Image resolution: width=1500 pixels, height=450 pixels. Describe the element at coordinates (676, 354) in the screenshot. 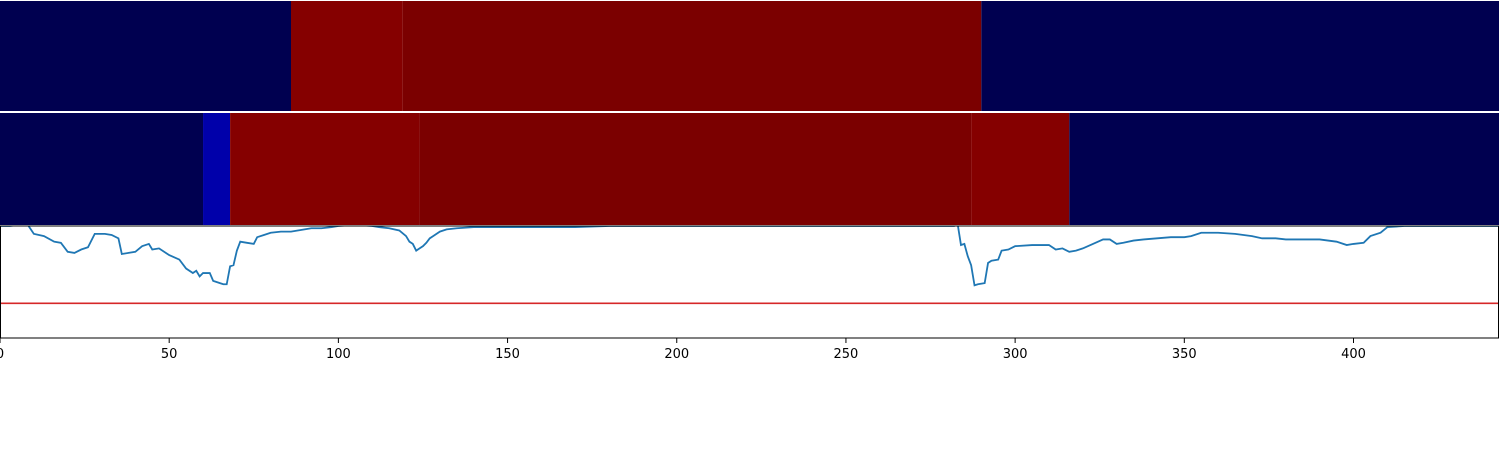

I see `x-tick-label-200: 200` at that location.